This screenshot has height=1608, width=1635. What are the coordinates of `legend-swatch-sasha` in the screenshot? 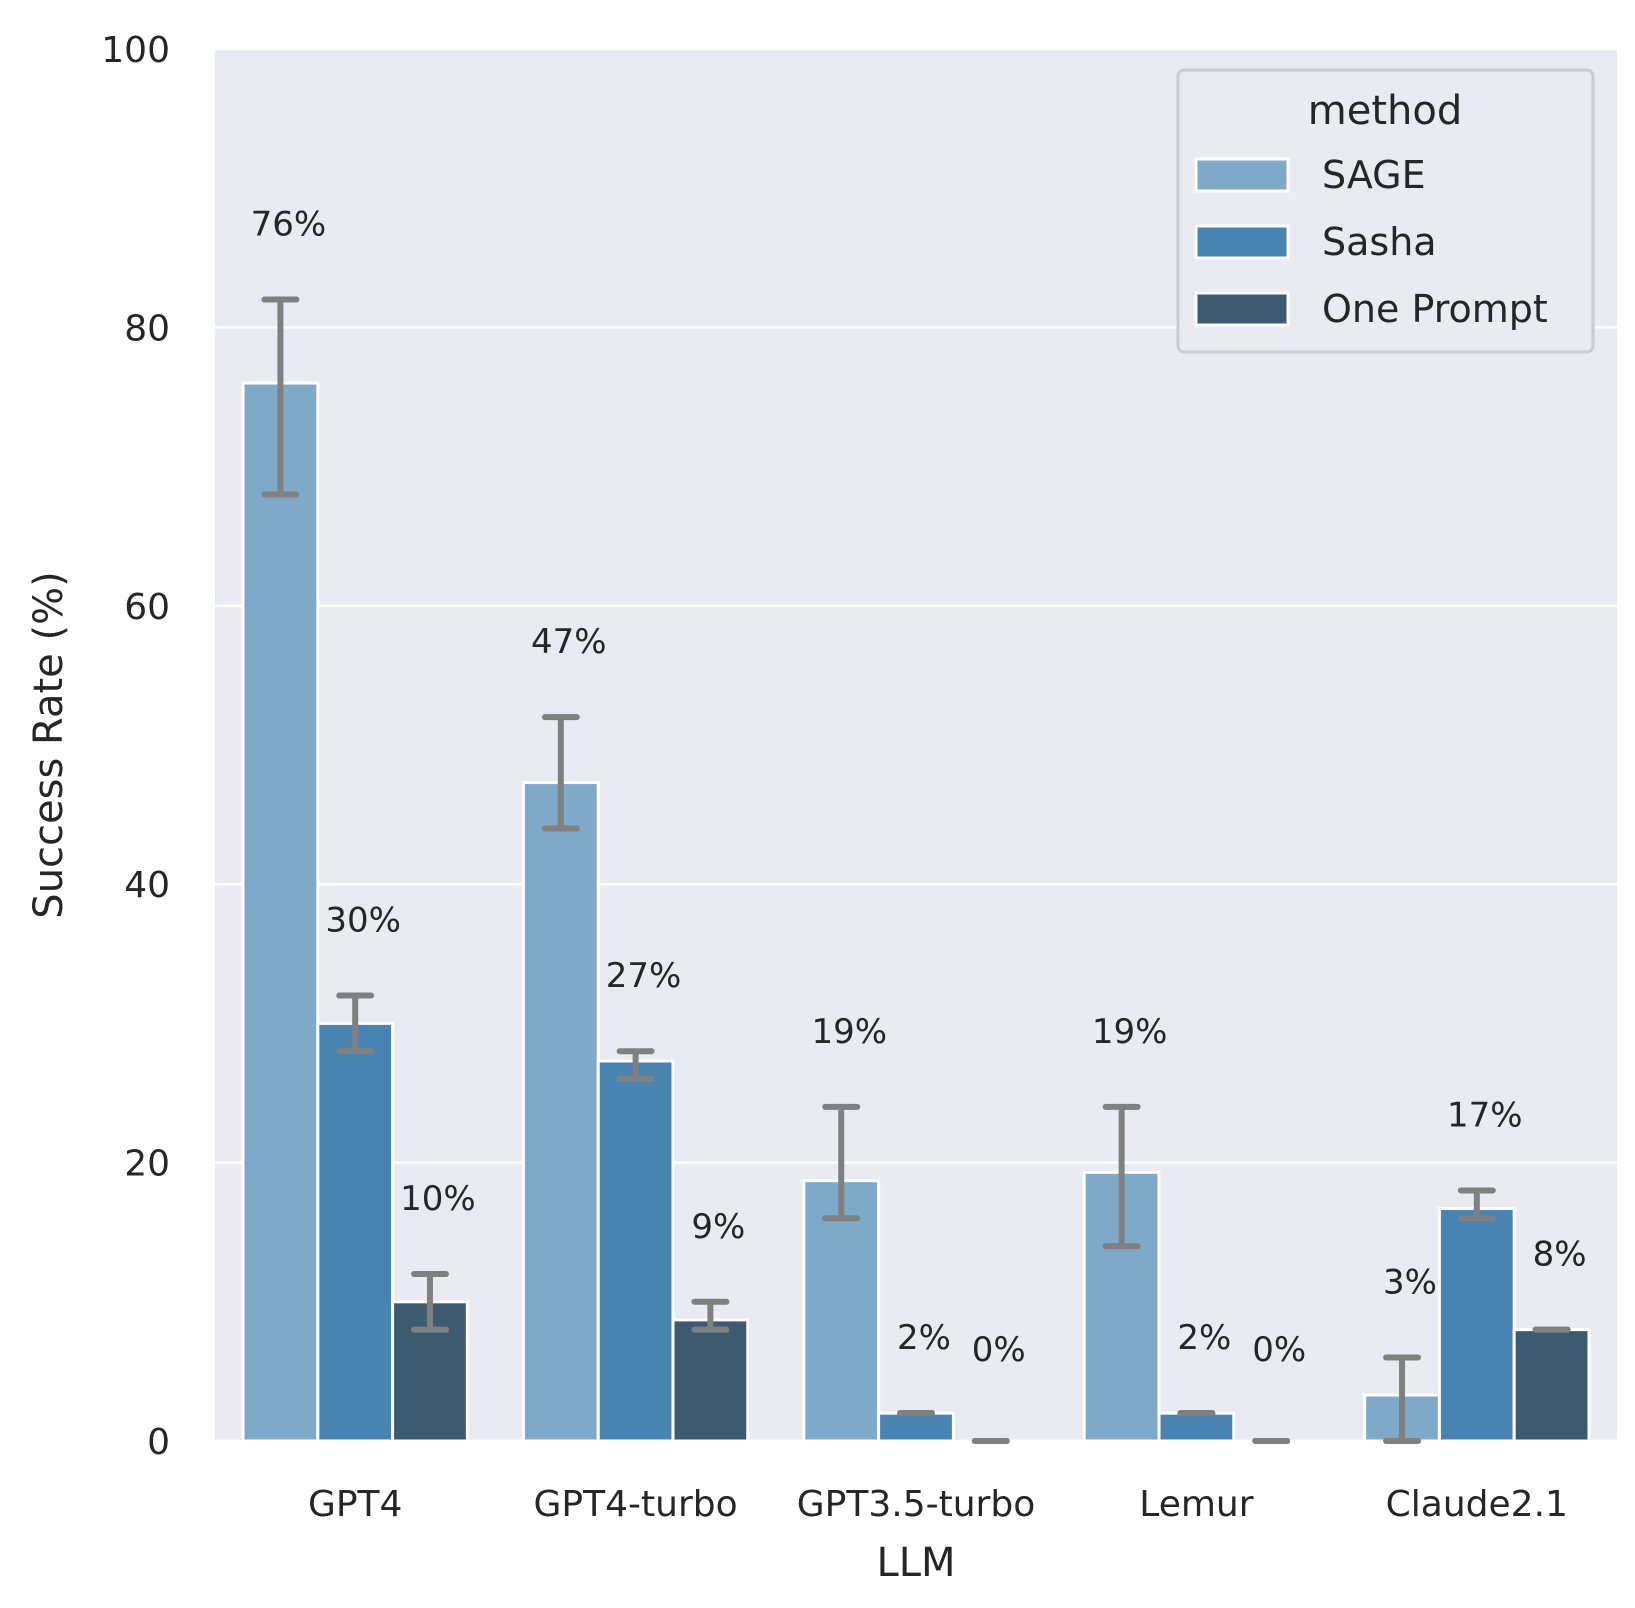 It's located at (1242, 242).